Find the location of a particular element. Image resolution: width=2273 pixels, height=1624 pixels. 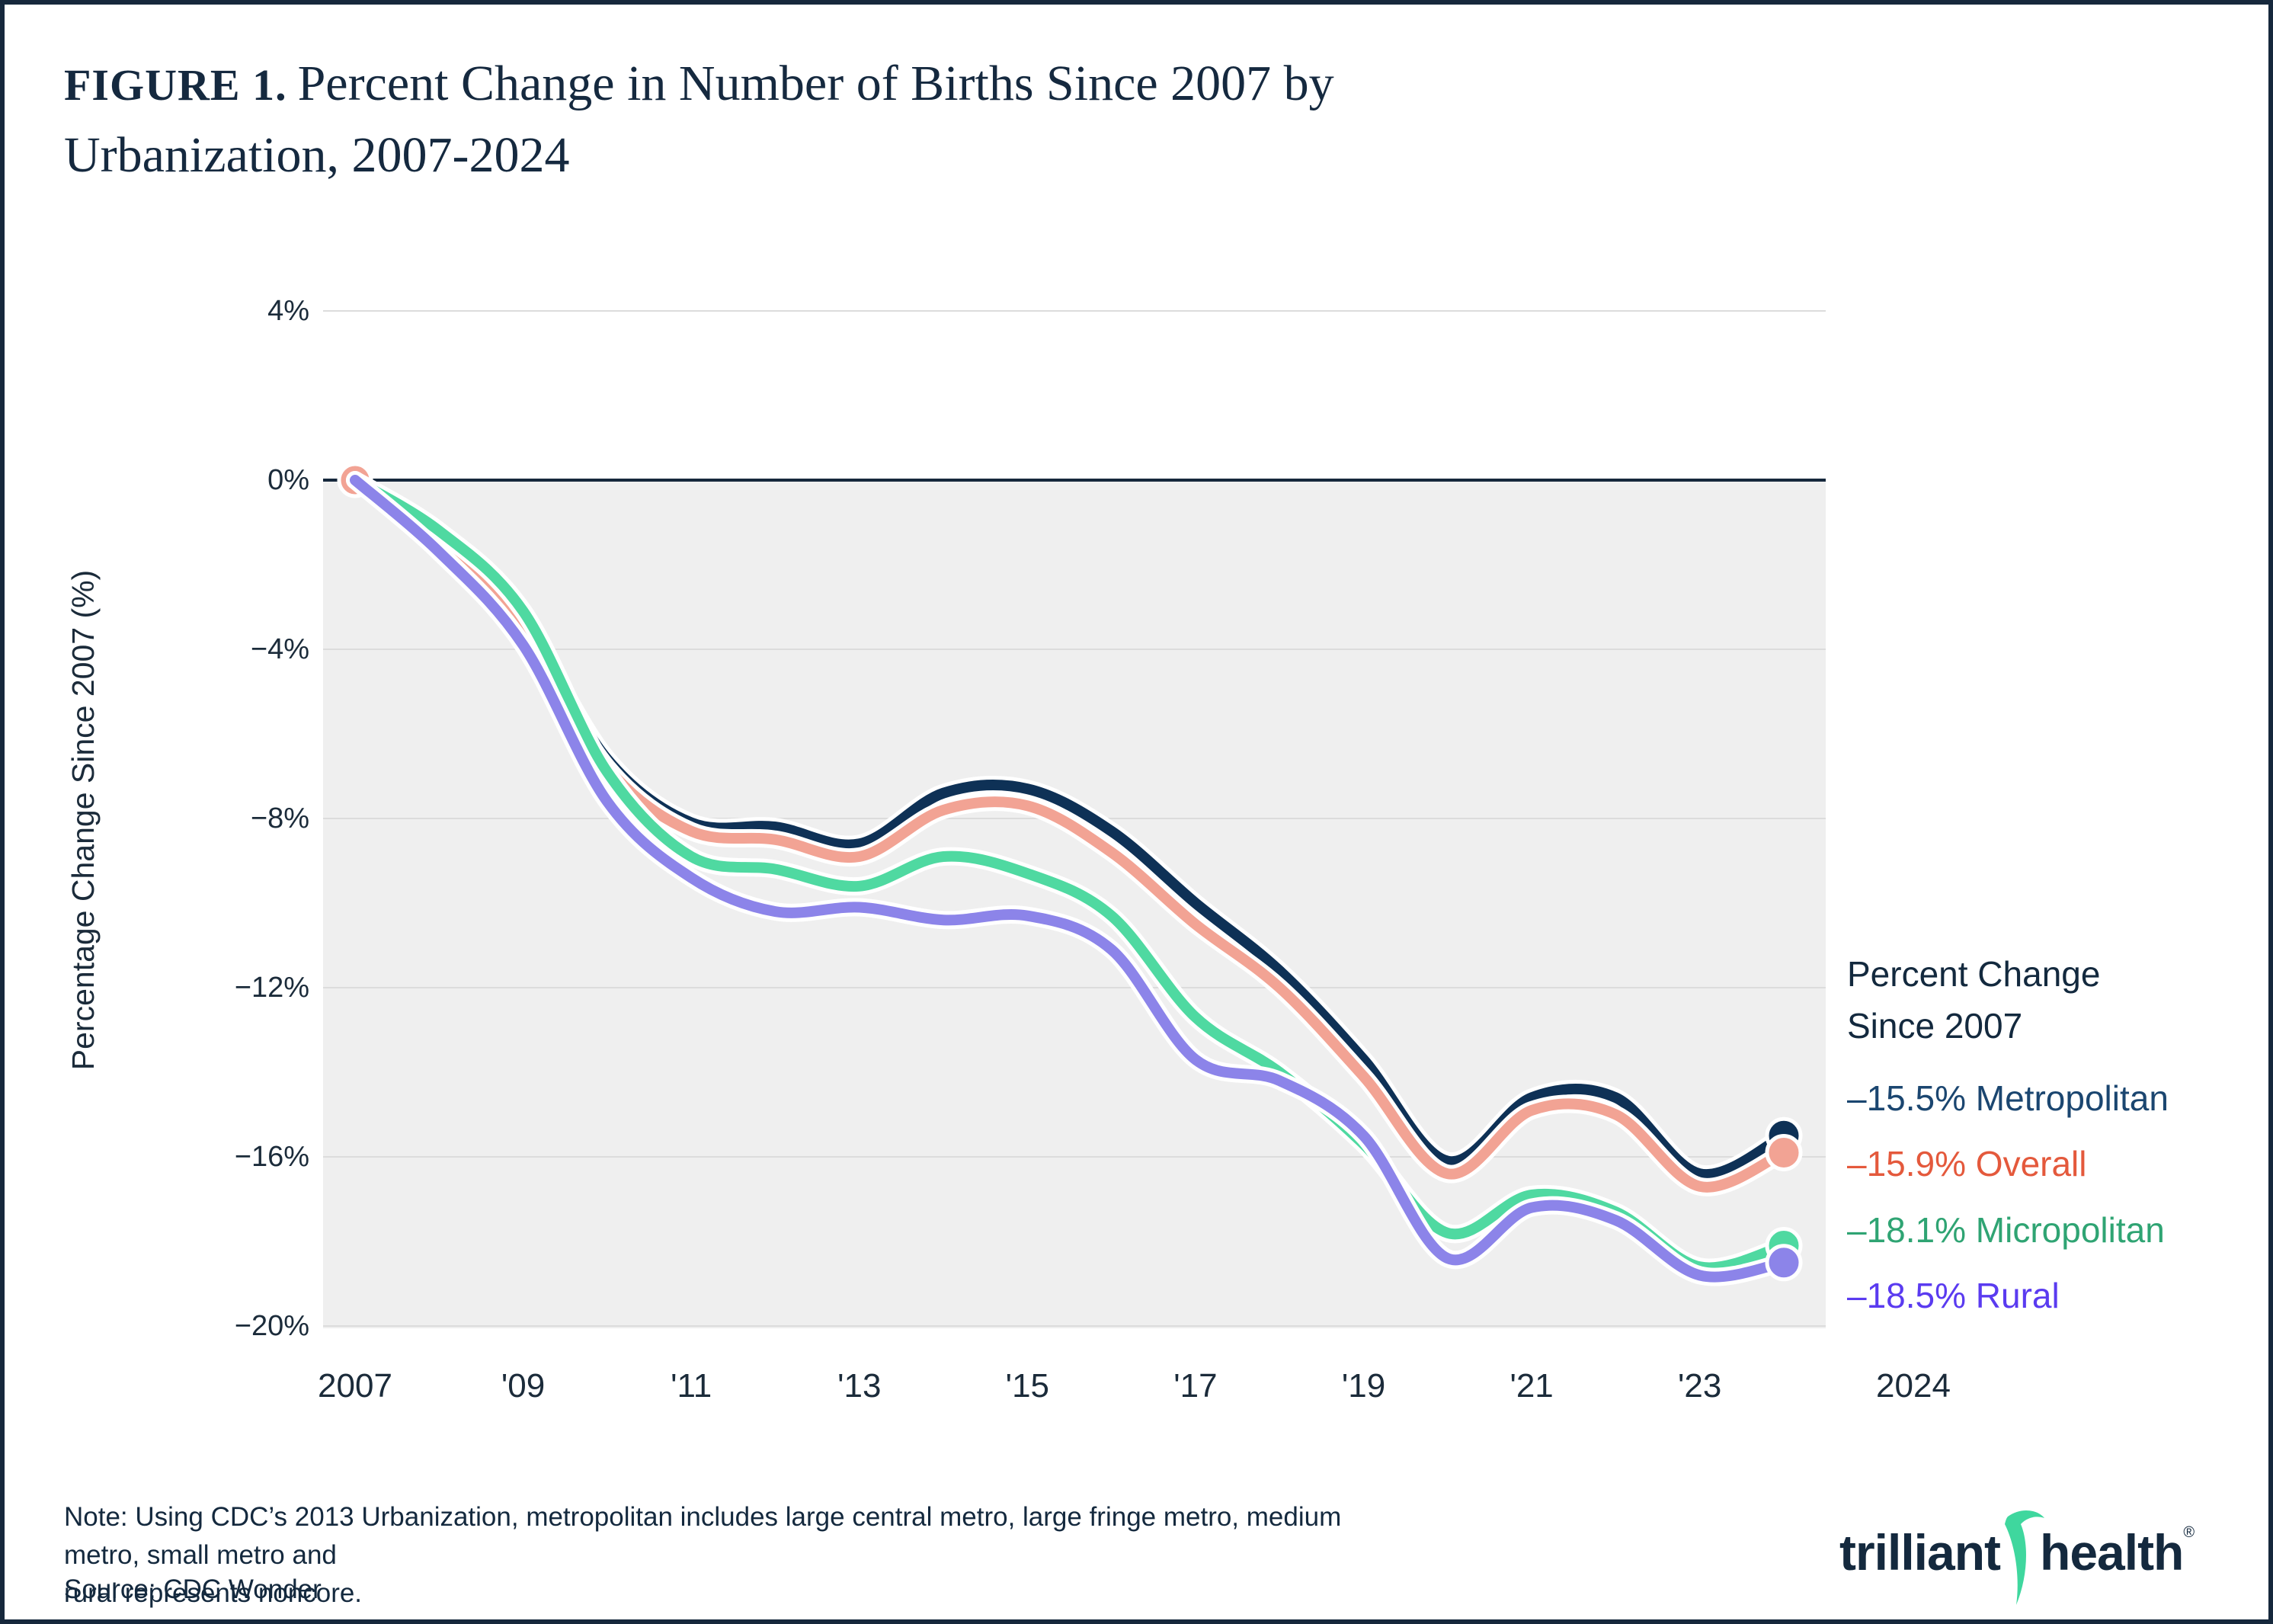

x-tick-label: '17 is located at coordinates (1195, 1386).